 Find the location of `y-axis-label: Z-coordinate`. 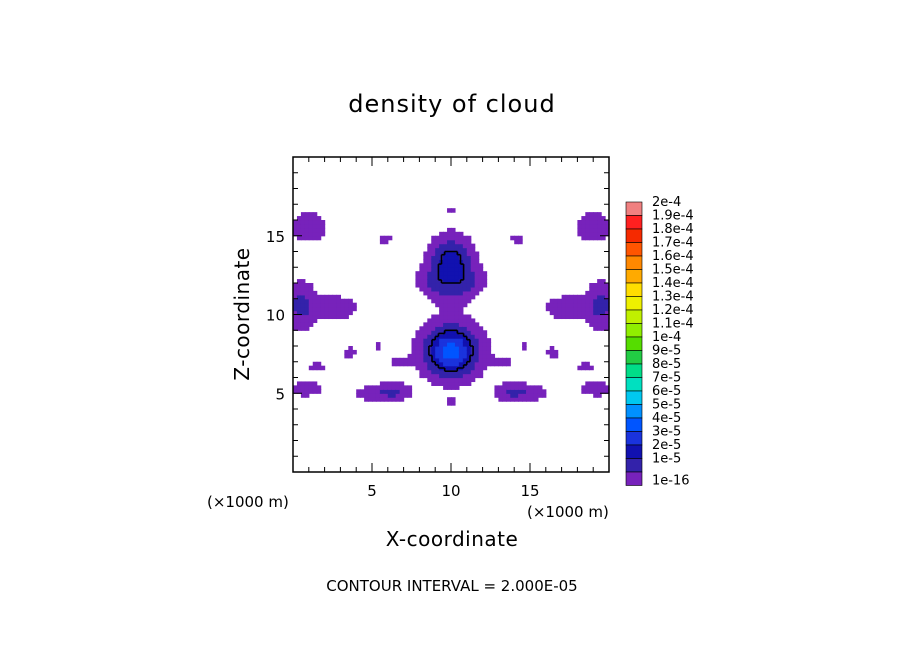

y-axis-label: Z-coordinate is located at coordinates (242, 313).